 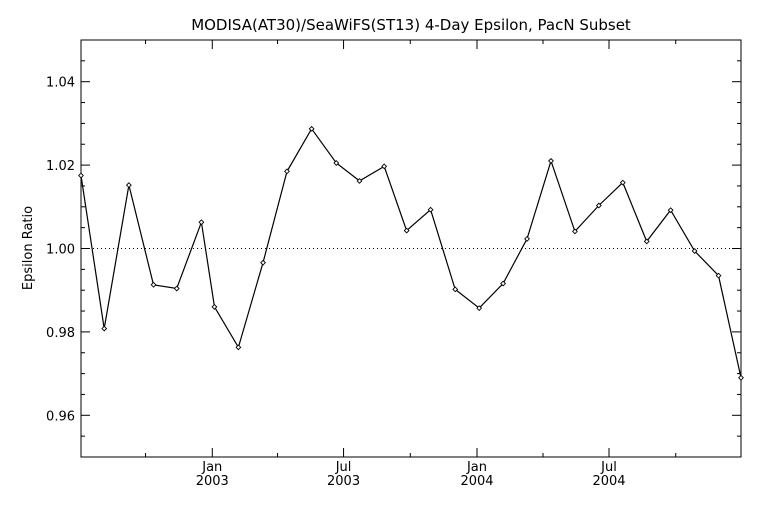 What do you see at coordinates (60, 83) in the screenshot?
I see `y-tick-label: 1.04` at bounding box center [60, 83].